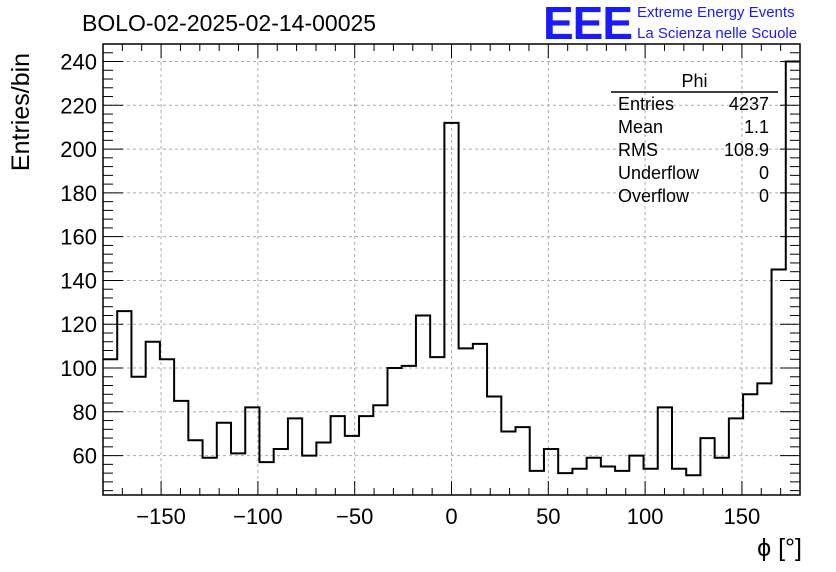  What do you see at coordinates (451, 516) in the screenshot?
I see `x-tick-label: 0` at bounding box center [451, 516].